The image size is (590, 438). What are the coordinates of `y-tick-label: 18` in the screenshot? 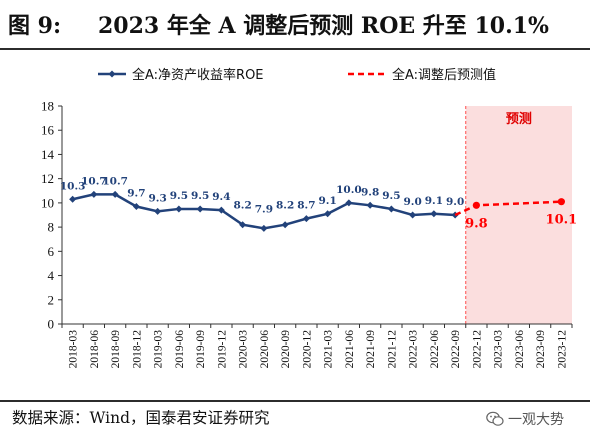 It's located at (47, 106).